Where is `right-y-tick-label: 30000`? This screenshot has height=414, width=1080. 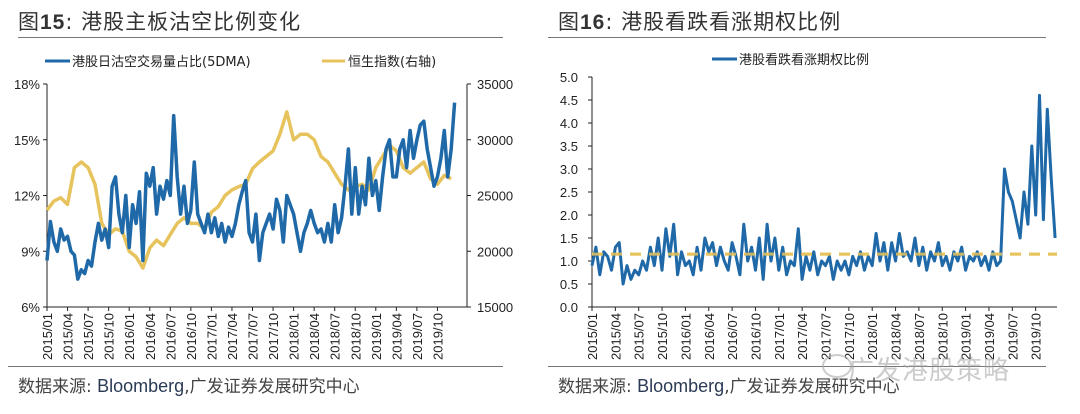 right-y-tick-label: 30000 is located at coordinates (495, 140).